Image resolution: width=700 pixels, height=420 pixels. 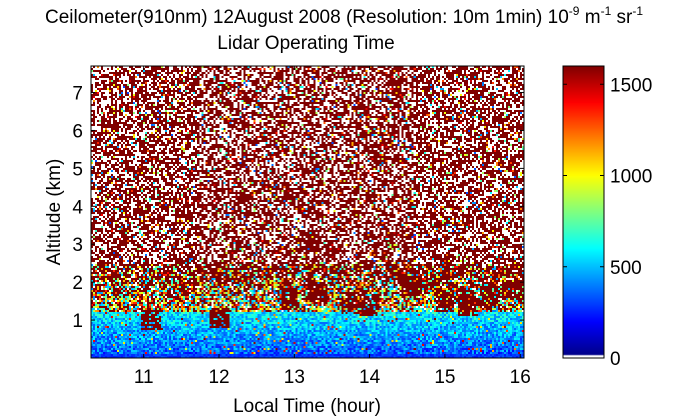 I want to click on x-tick-label: 15, so click(x=444, y=377).